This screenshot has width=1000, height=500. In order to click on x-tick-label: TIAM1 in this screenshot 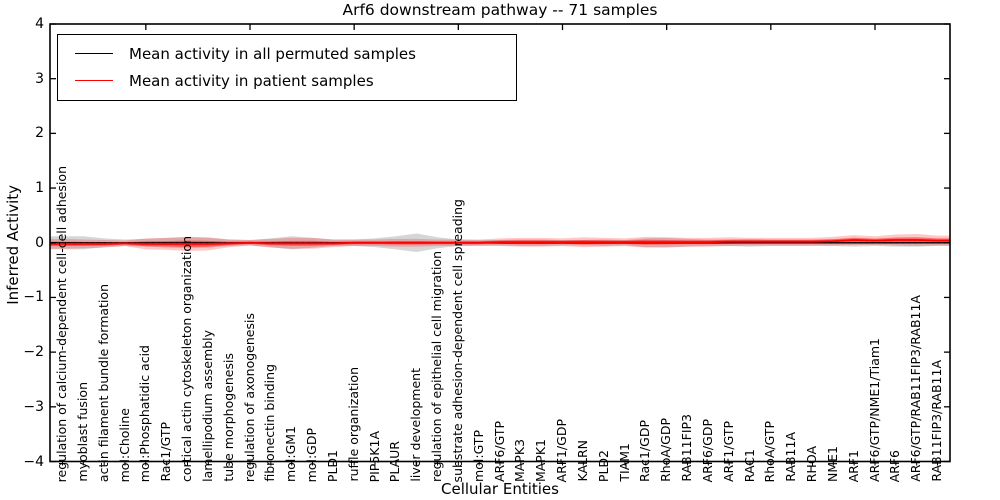, I will do `click(624, 462)`.